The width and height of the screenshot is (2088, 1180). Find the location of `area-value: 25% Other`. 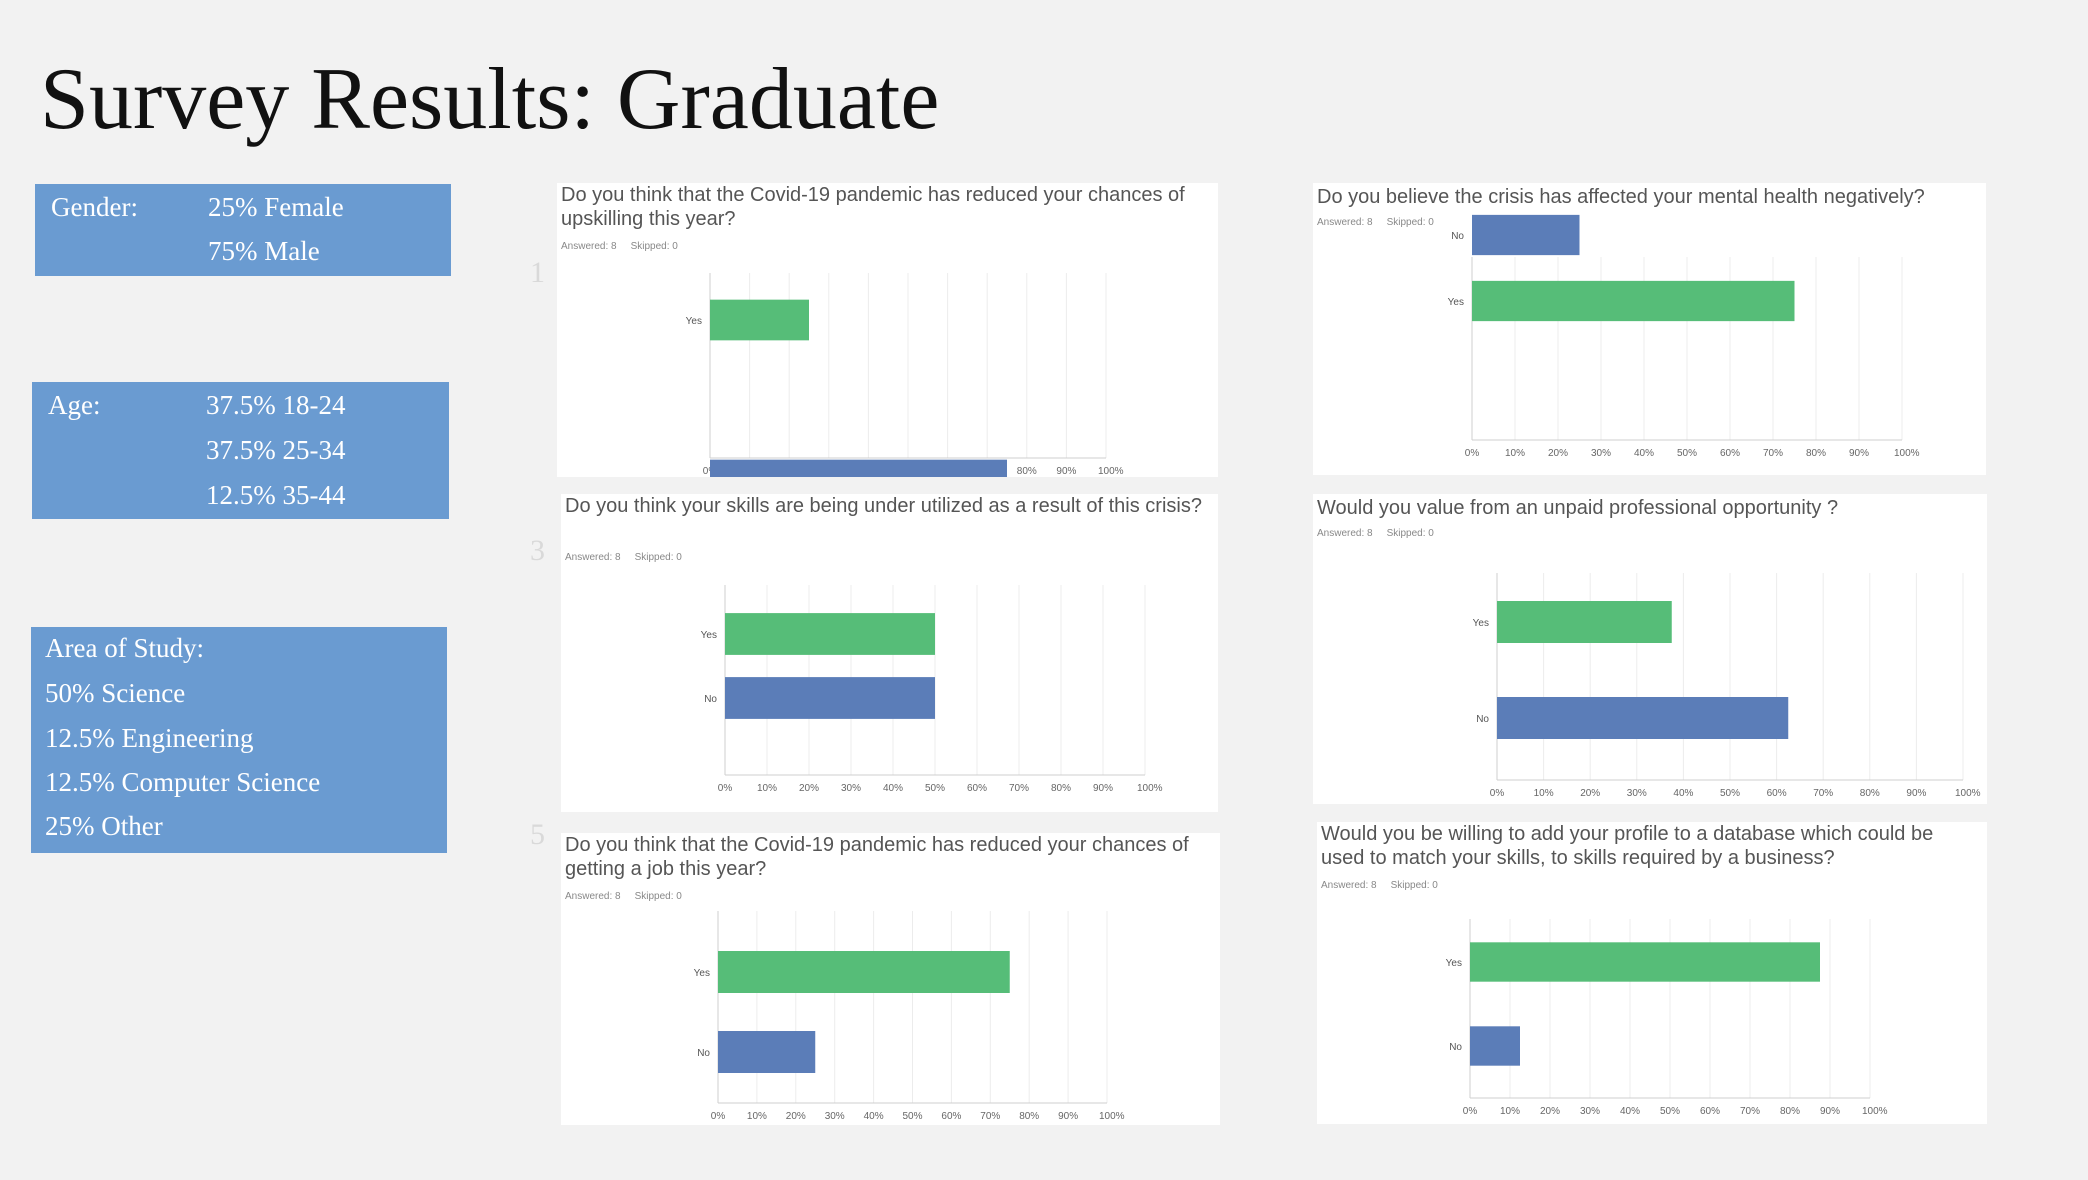

area-value: 25% Other is located at coordinates (104, 826).